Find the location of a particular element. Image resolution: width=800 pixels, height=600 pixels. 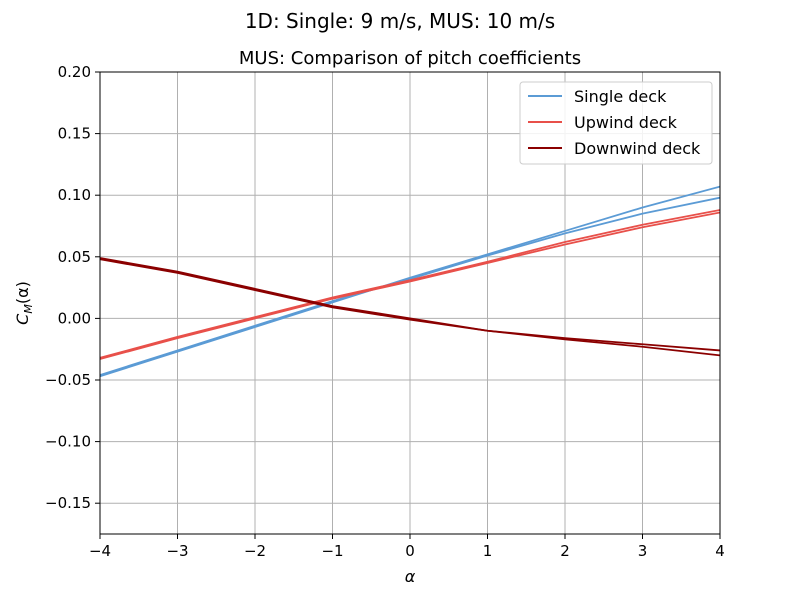

legend-box is located at coordinates (616, 123).